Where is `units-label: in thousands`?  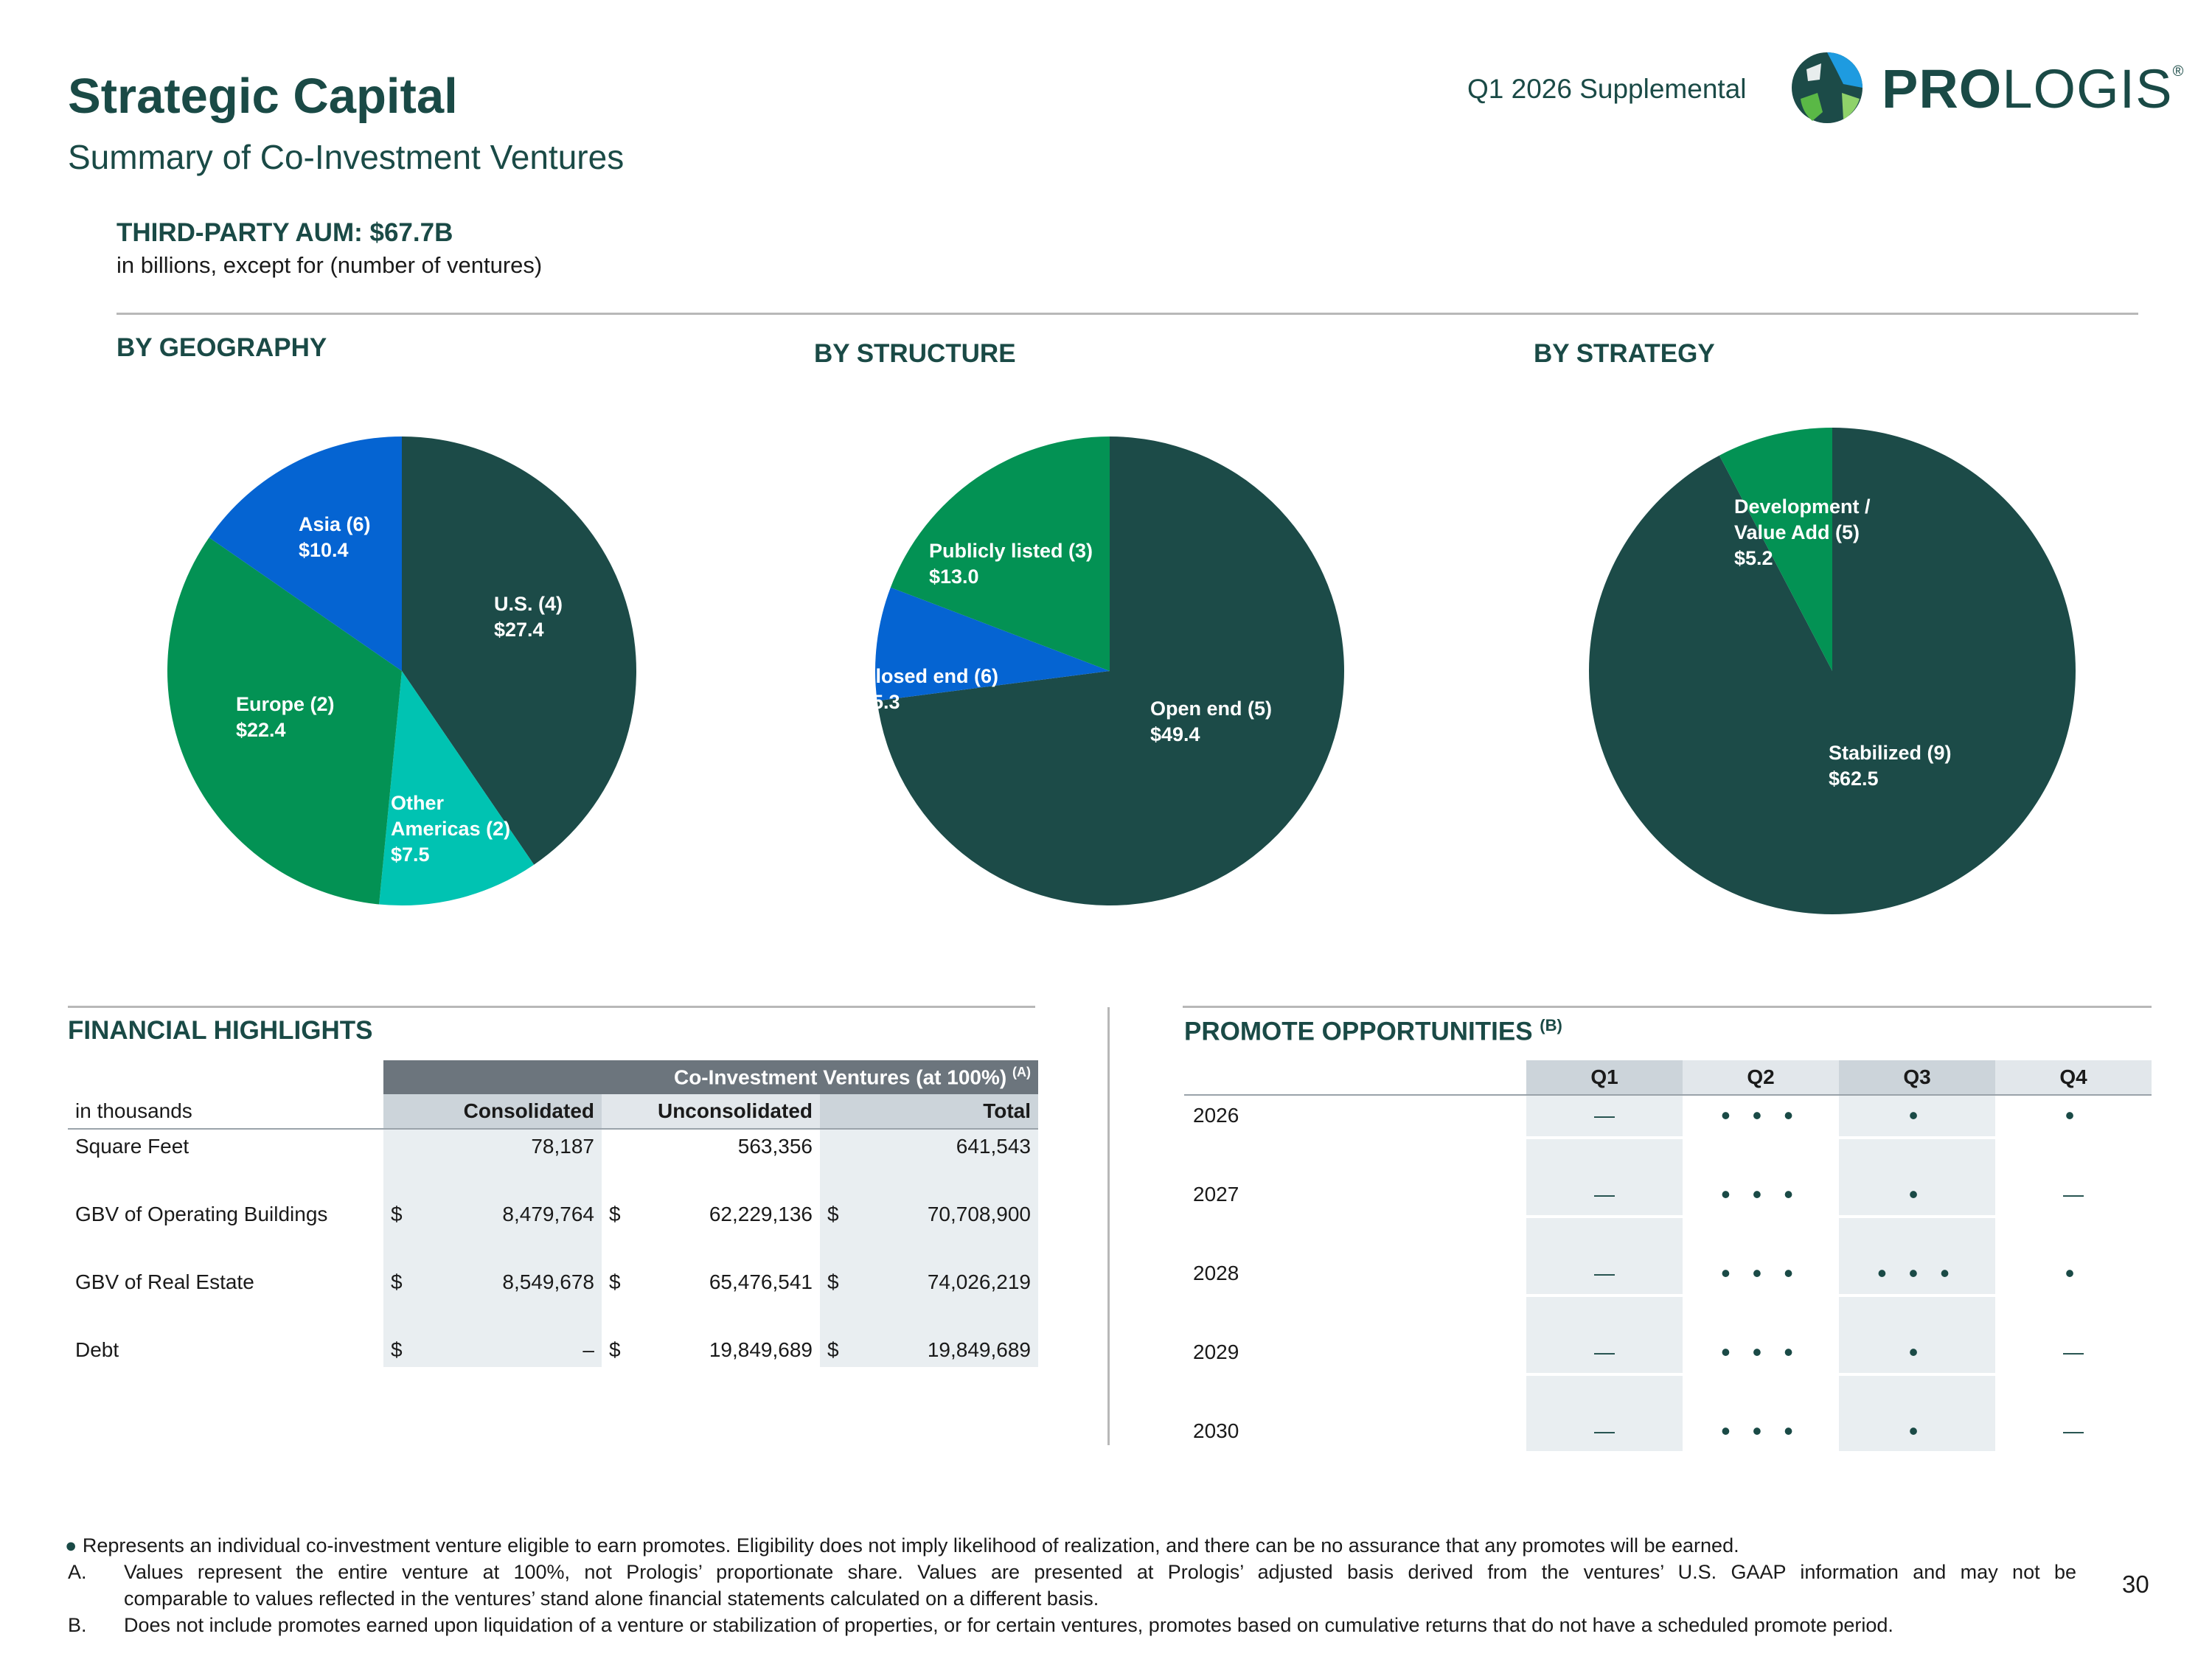 units-label: in thousands is located at coordinates (133, 1110).